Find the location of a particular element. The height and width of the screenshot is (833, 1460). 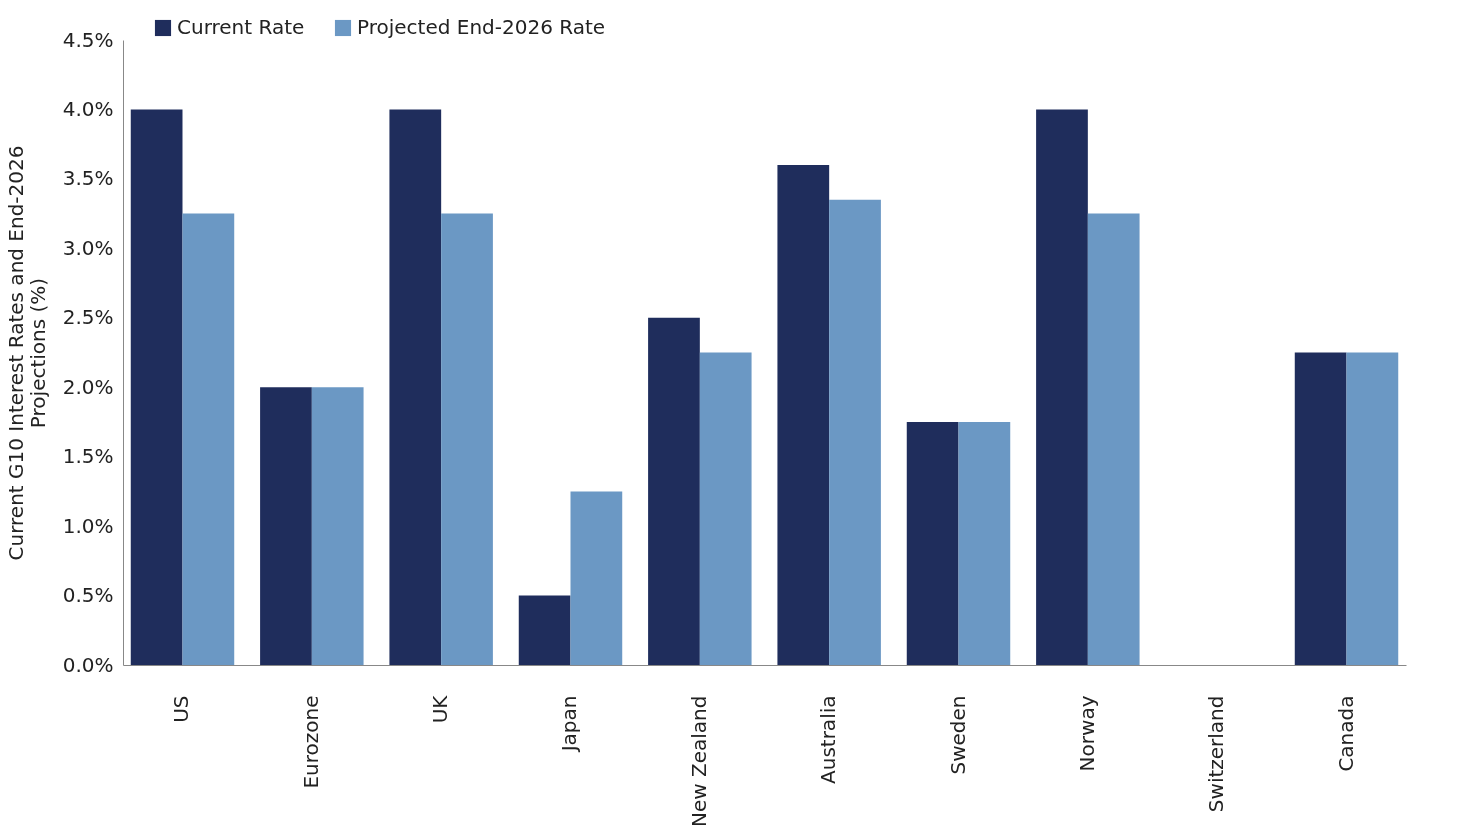

x-tick-label: Norway is located at coordinates (1086, 733).